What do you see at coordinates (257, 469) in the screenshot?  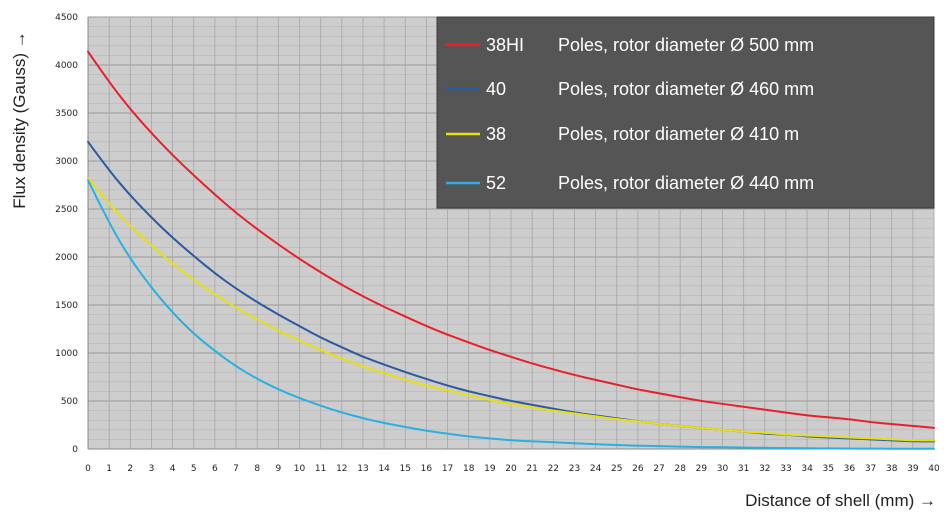 I see `x-tick-label: 8` at bounding box center [257, 469].